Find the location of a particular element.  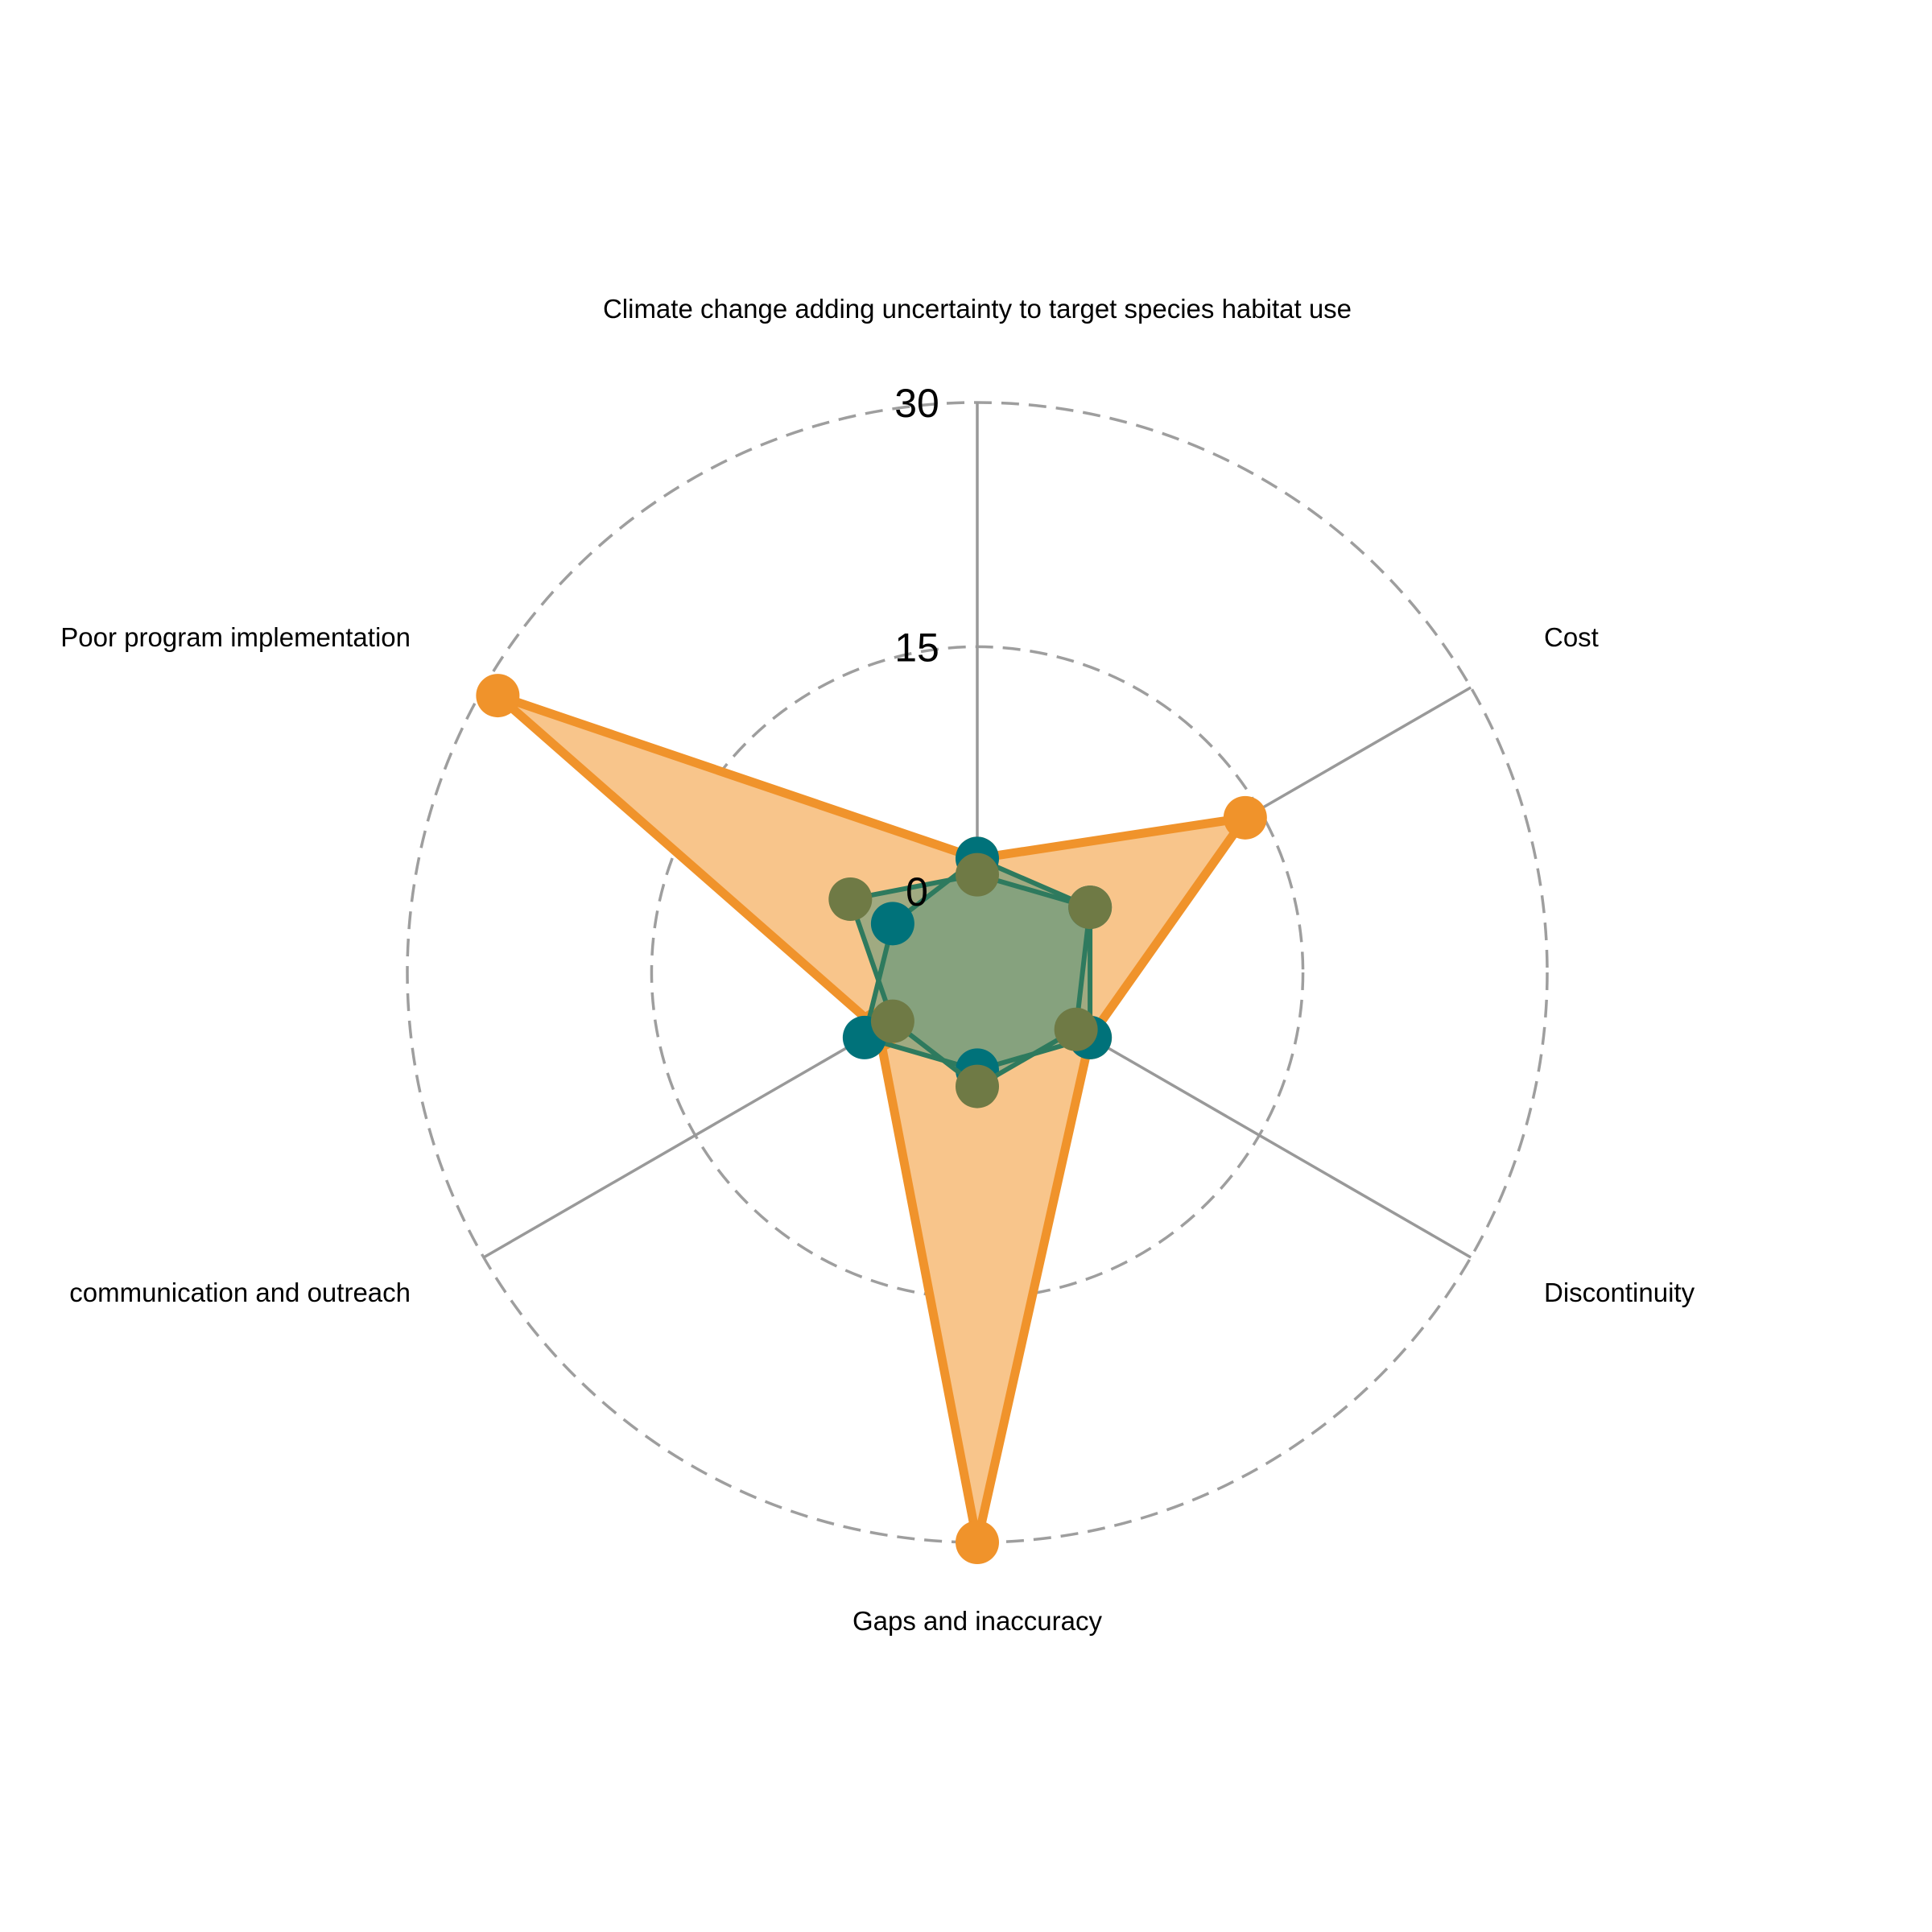

axis-label-4: communication and outreach is located at coordinates (240, 1292).